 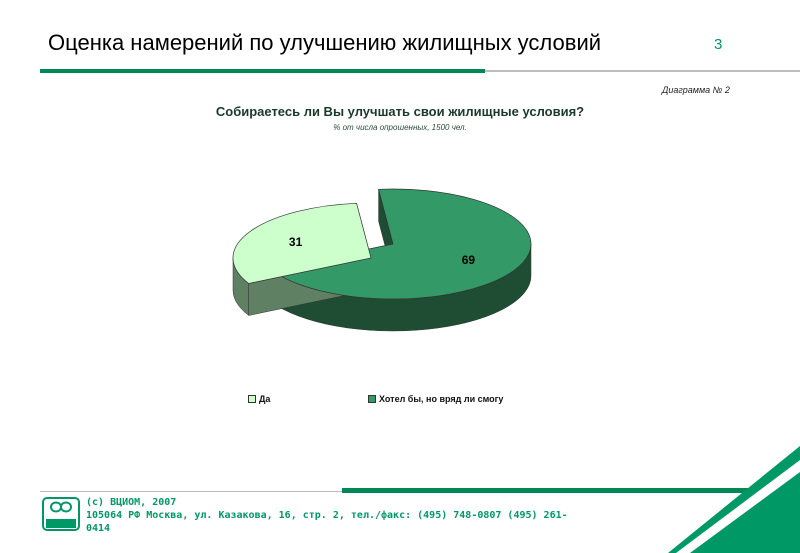 I want to click on legend-label-yes: Да, so click(x=265, y=399).